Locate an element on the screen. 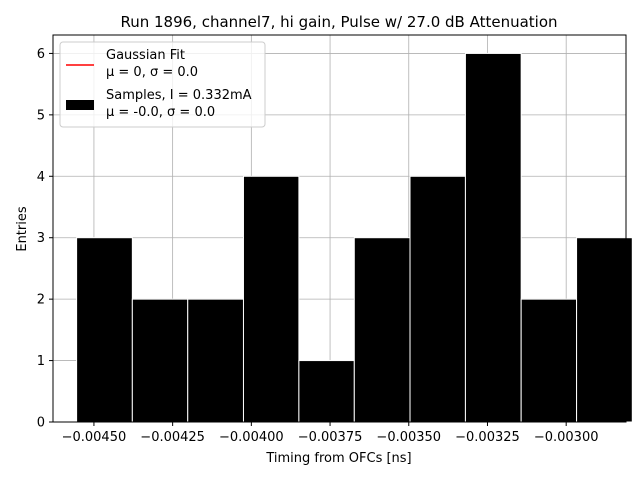 This screenshot has height=480, width=640. legend-samples-swatch is located at coordinates (80, 105).